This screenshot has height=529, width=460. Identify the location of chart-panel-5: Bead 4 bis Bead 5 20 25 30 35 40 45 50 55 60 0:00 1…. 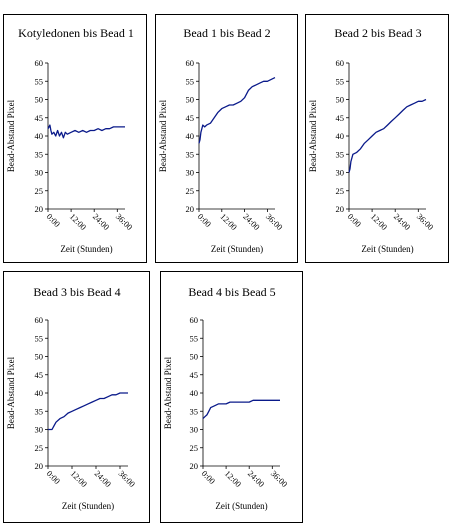
(231, 397).